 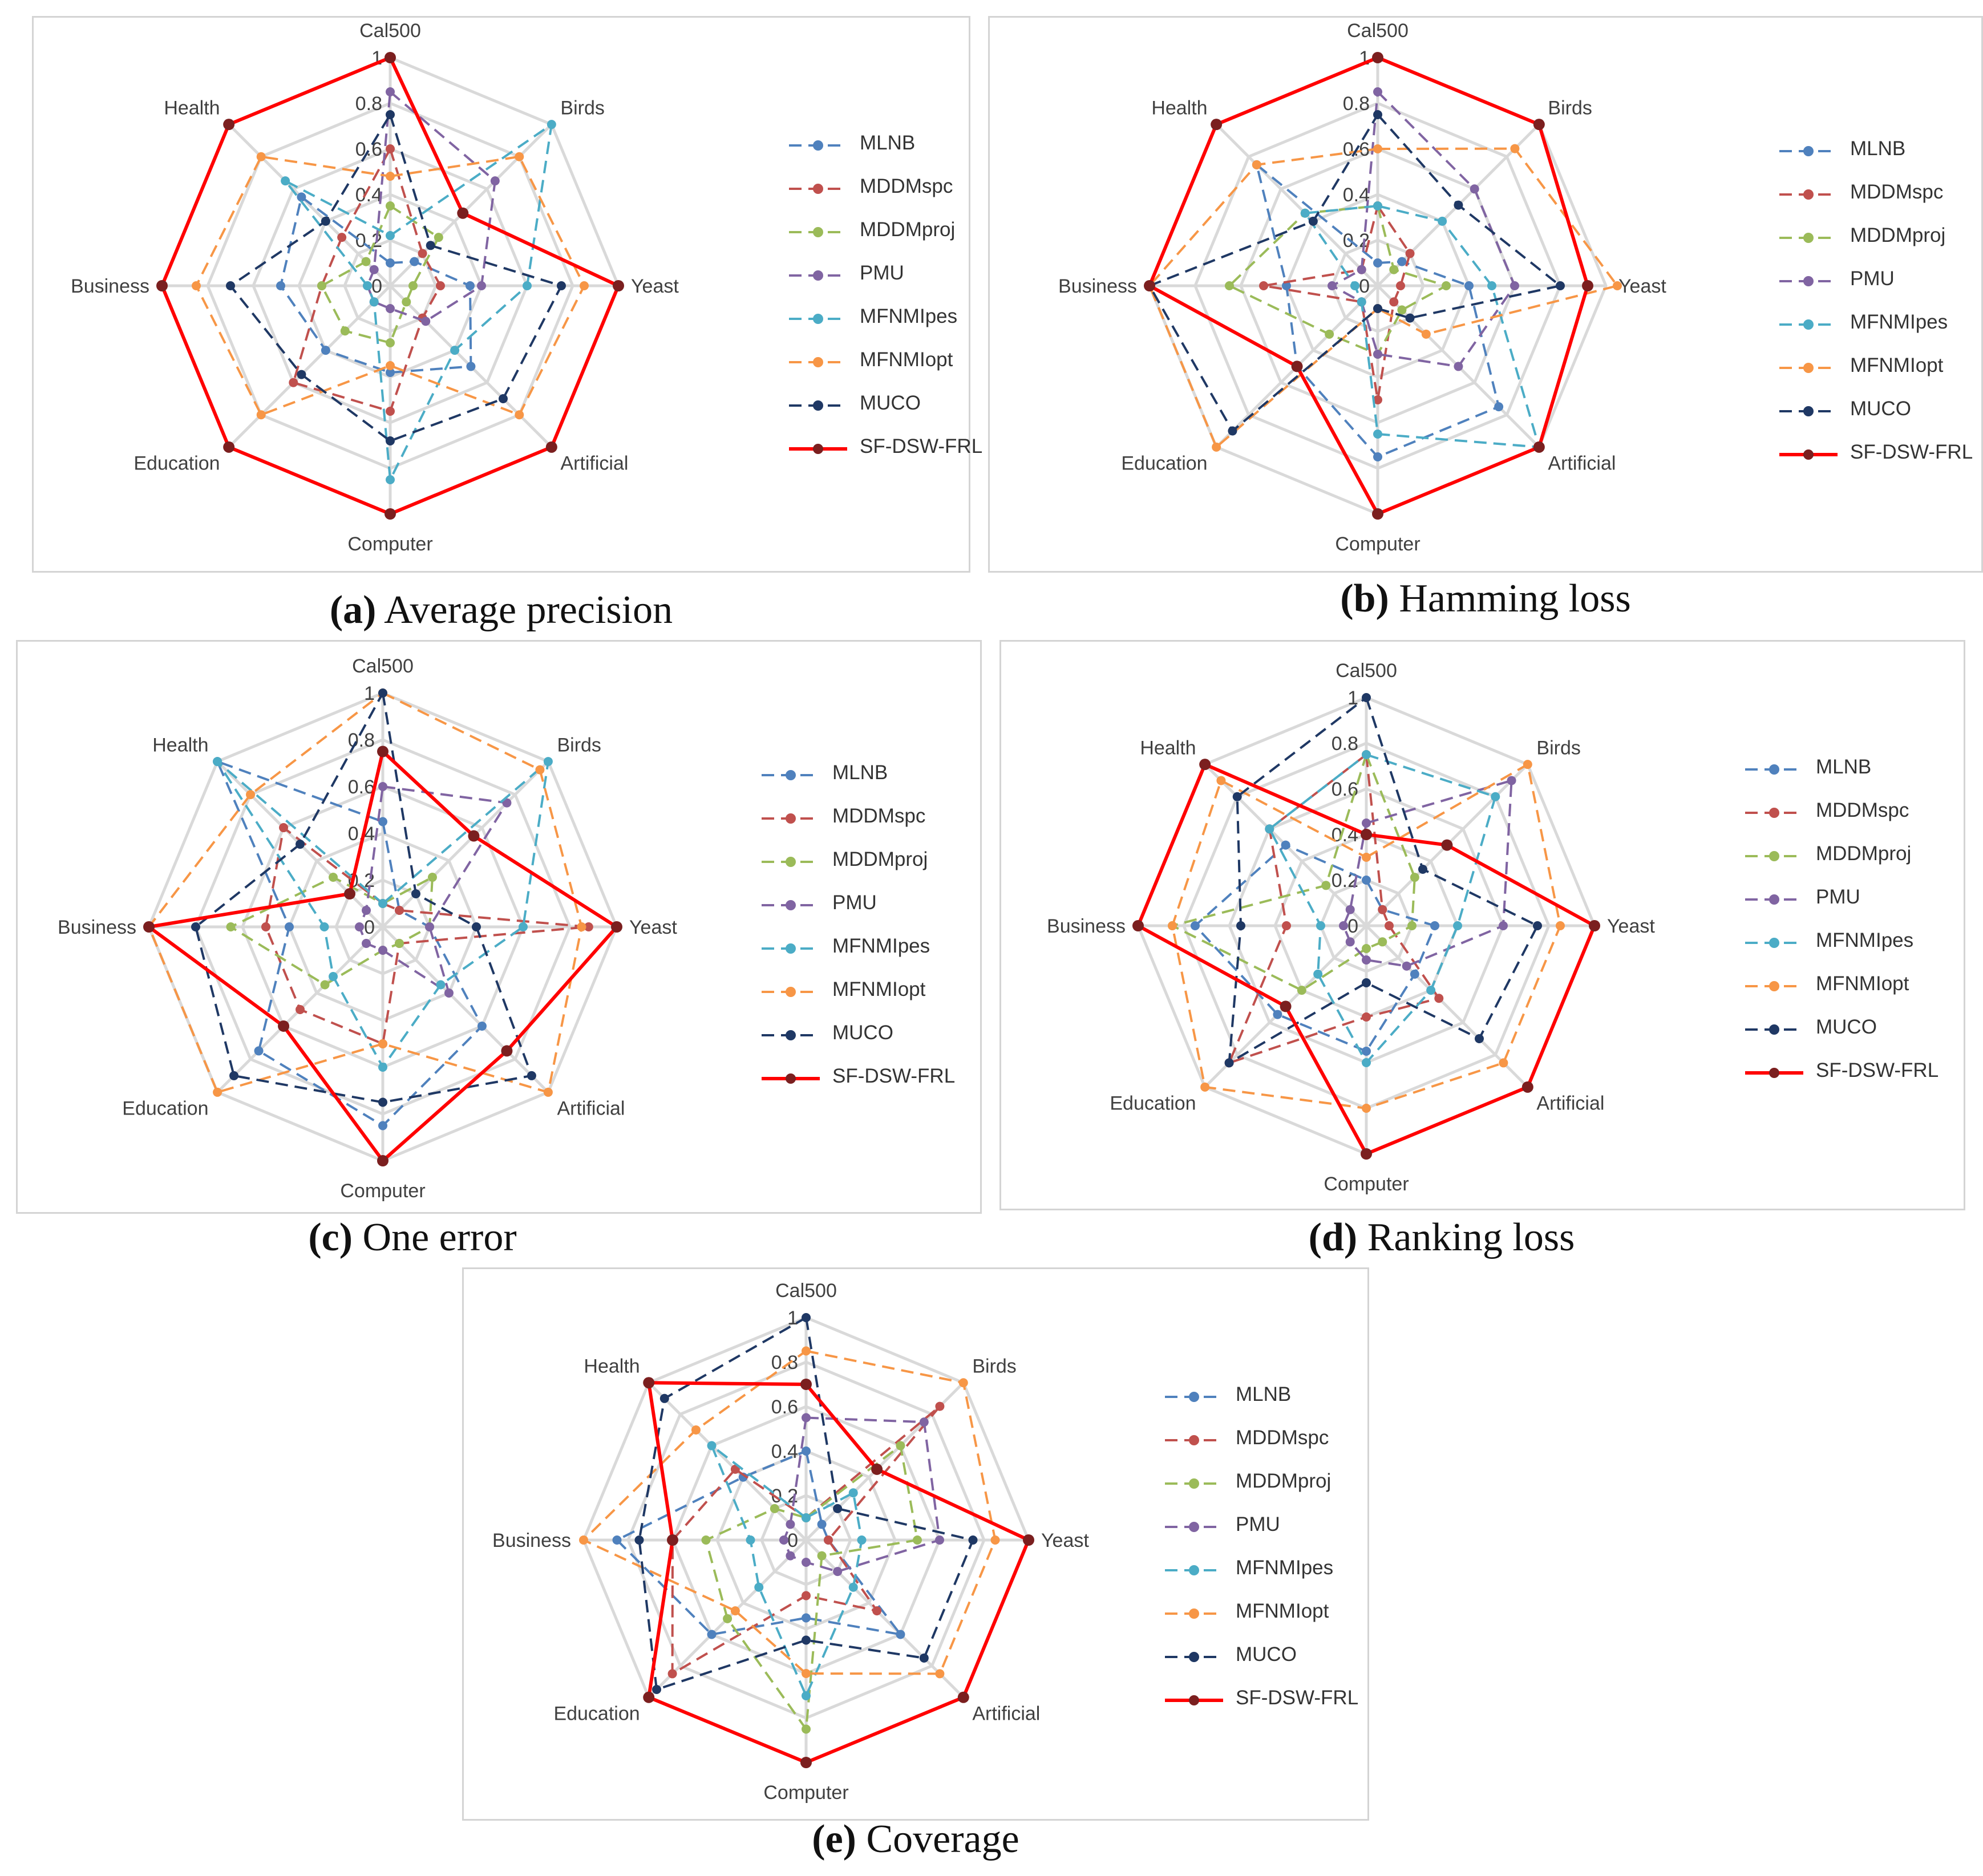 What do you see at coordinates (1285, 845) in the screenshot?
I see `point-mlnb-health` at bounding box center [1285, 845].